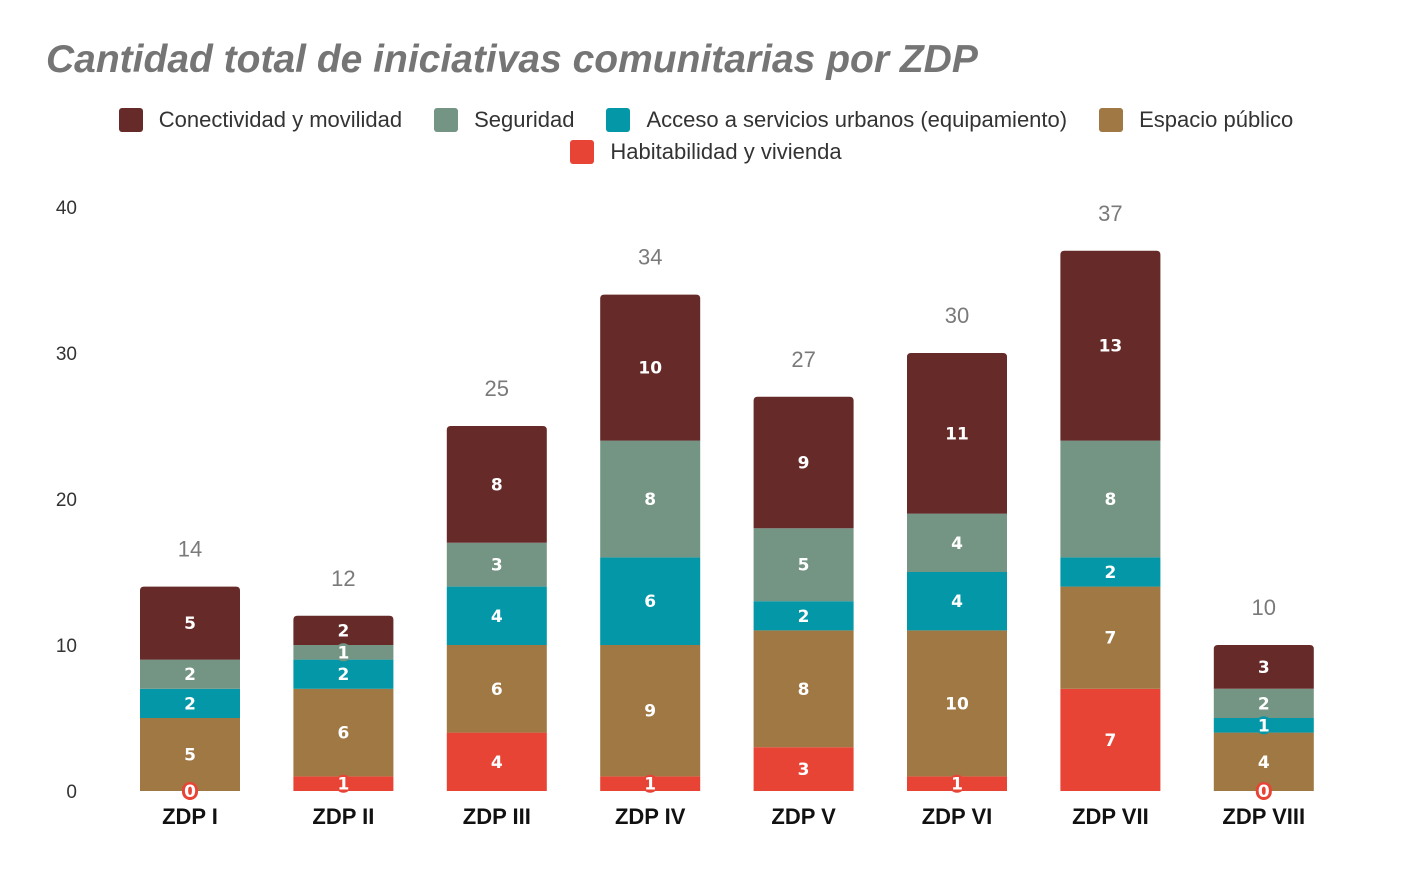  Describe the element at coordinates (343, 816) in the screenshot. I see `x-tick-label: ZDP II` at that location.